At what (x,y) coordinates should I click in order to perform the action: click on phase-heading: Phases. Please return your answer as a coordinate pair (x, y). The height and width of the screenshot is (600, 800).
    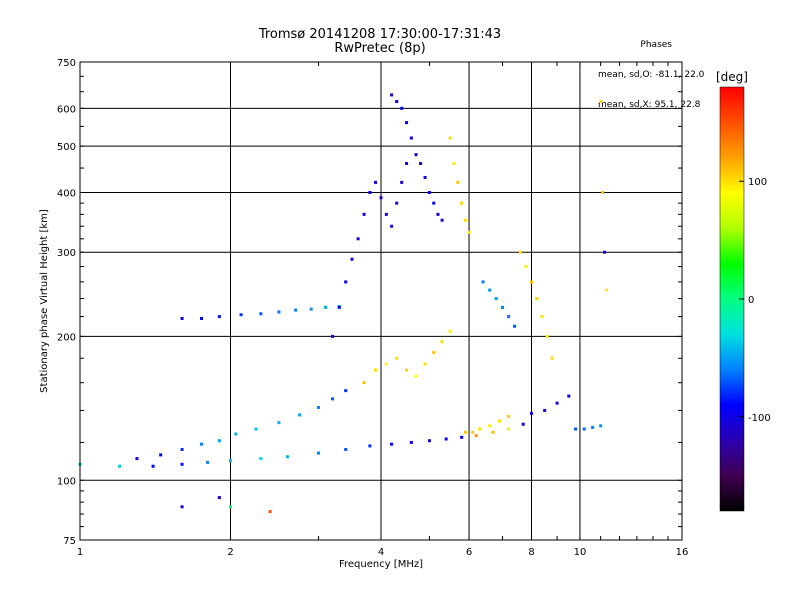
    Looking at the image, I should click on (656, 45).